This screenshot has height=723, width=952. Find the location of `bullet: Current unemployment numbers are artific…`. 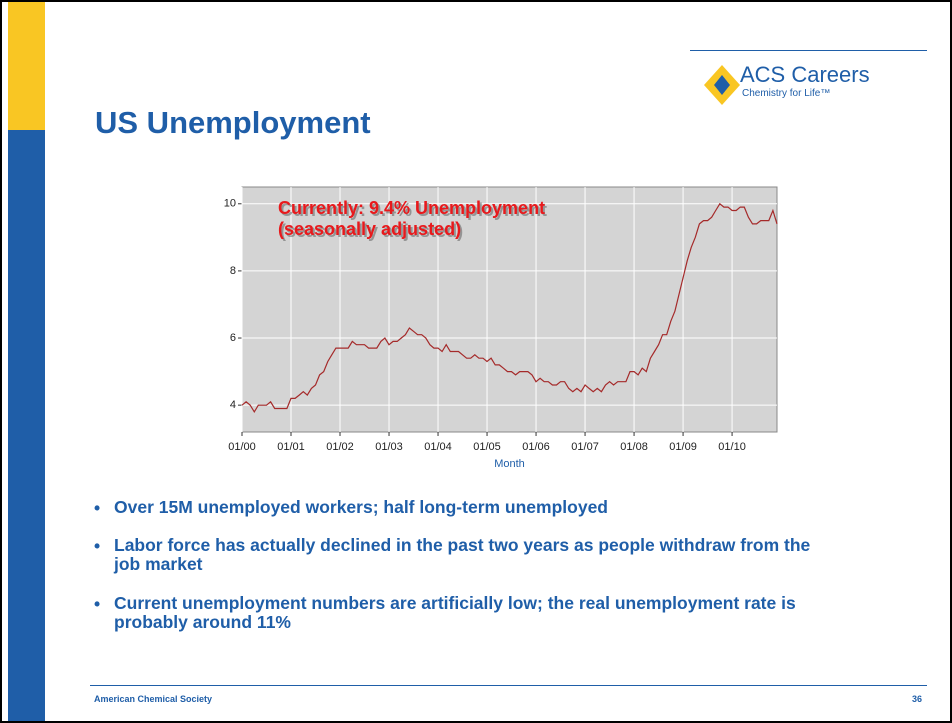

bullet: Current unemployment numbers are artific… is located at coordinates (455, 612).